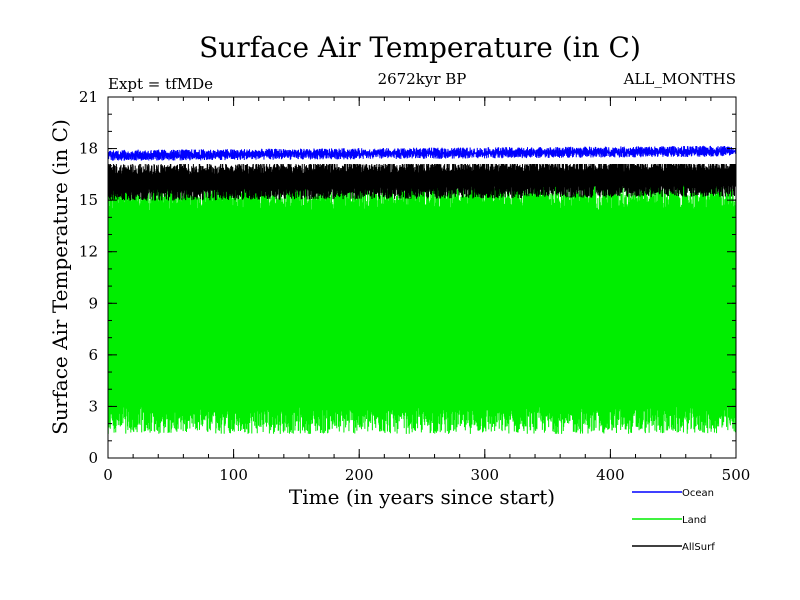  Describe the element at coordinates (359, 475) in the screenshot. I see `x-tick-label: 200` at that location.